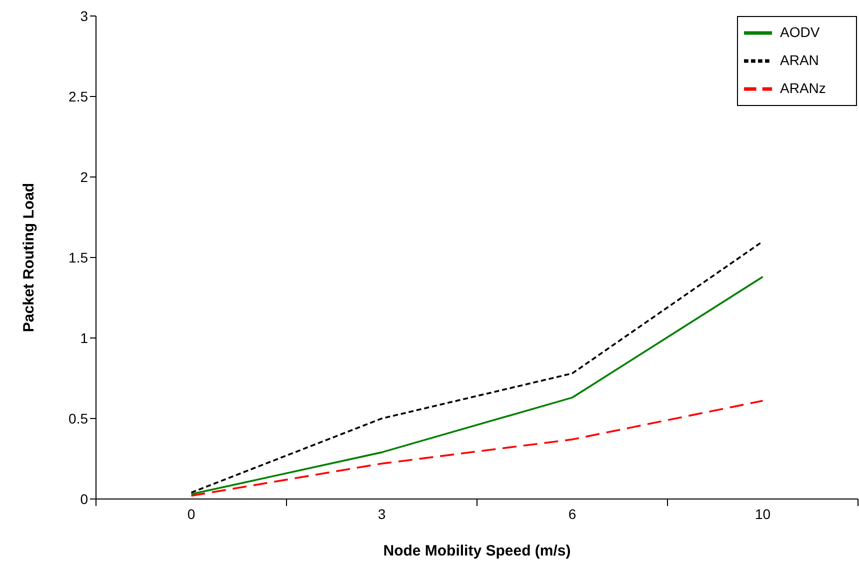  What do you see at coordinates (29, 257) in the screenshot?
I see `y-axis-title: Packet Routing Load` at bounding box center [29, 257].